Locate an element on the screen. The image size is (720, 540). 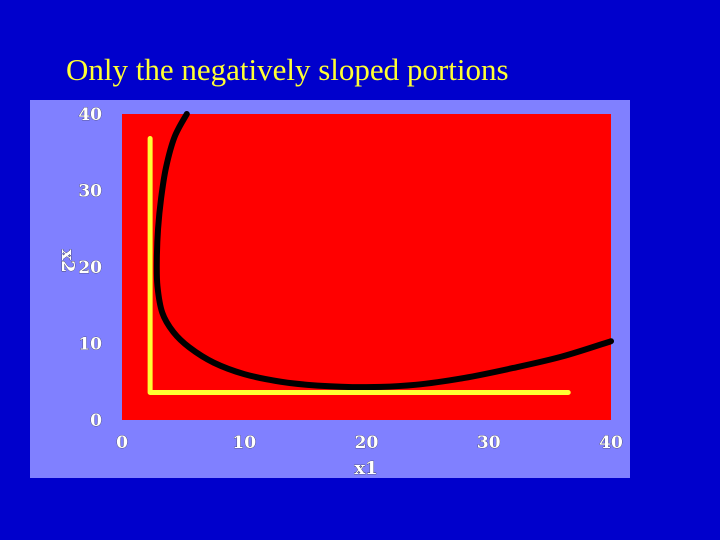
y-axis-label: x2 is located at coordinates (67, 260).